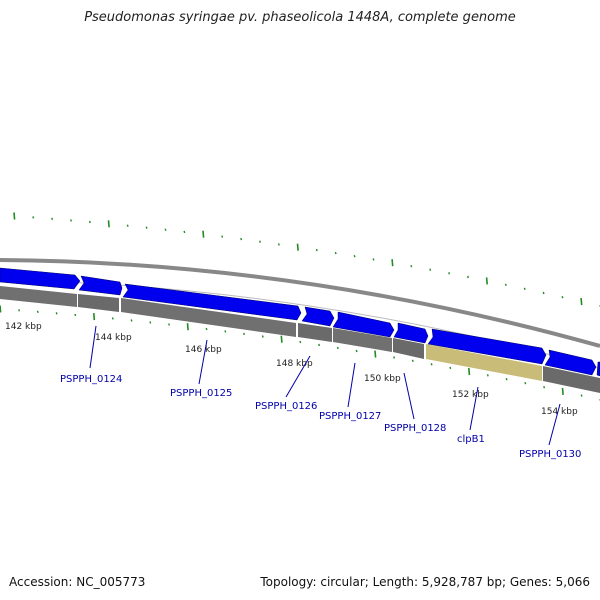 This screenshot has width=600, height=600. What do you see at coordinates (91, 379) in the screenshot?
I see `gene-label-pspph-0124: PSPPH_0124` at bounding box center [91, 379].